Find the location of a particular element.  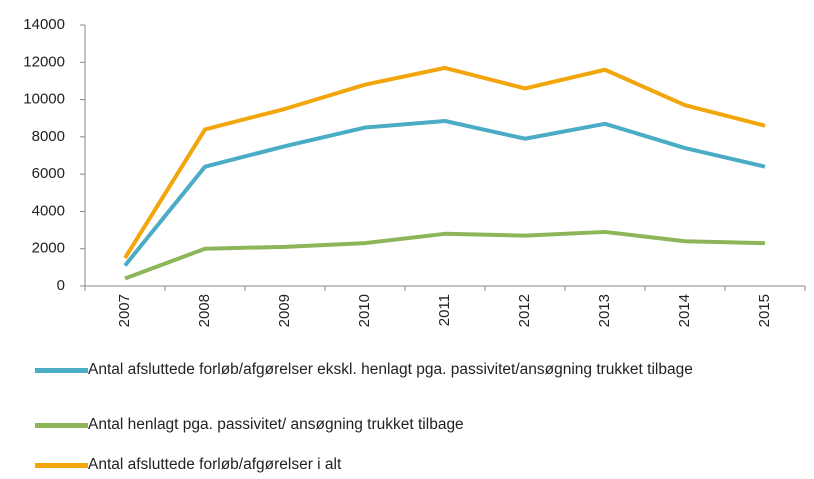

y-tick-label: 0 is located at coordinates (61, 285).